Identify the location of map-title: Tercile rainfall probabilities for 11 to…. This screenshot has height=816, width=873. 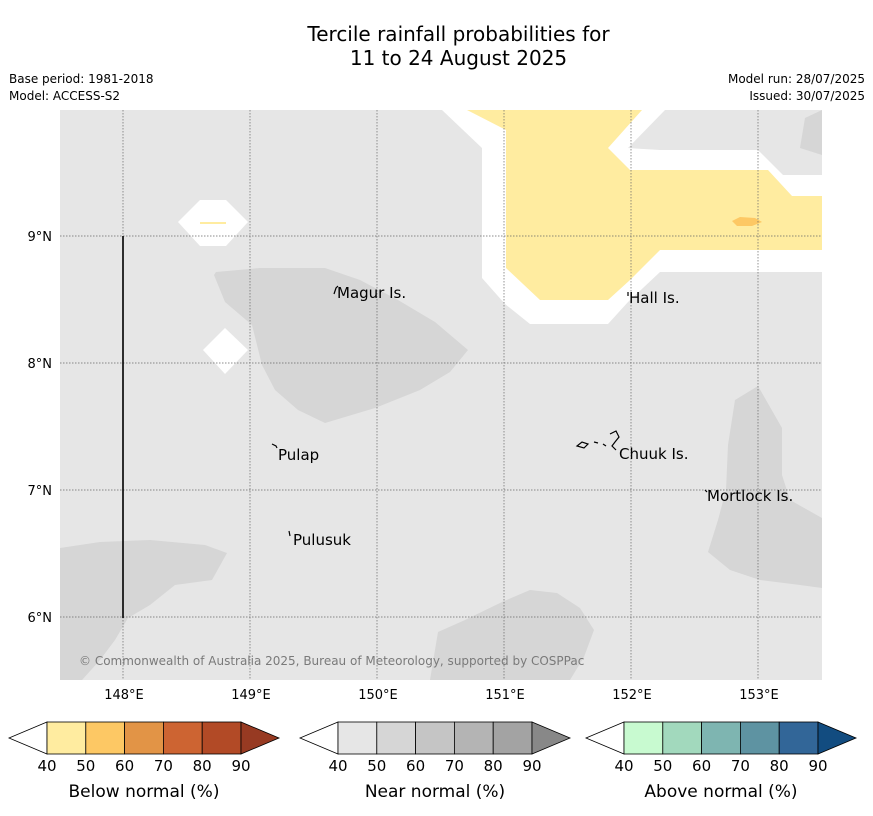
(436, 46).